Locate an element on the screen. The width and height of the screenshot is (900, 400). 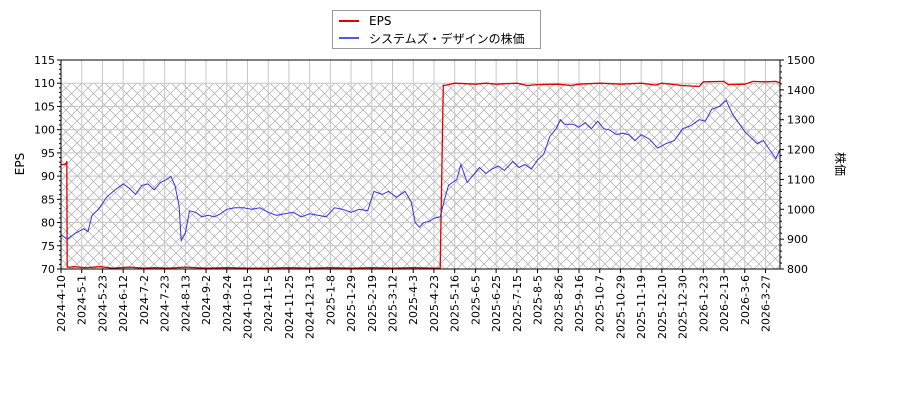
right-tick-label: 800 is located at coordinates (797, 269).